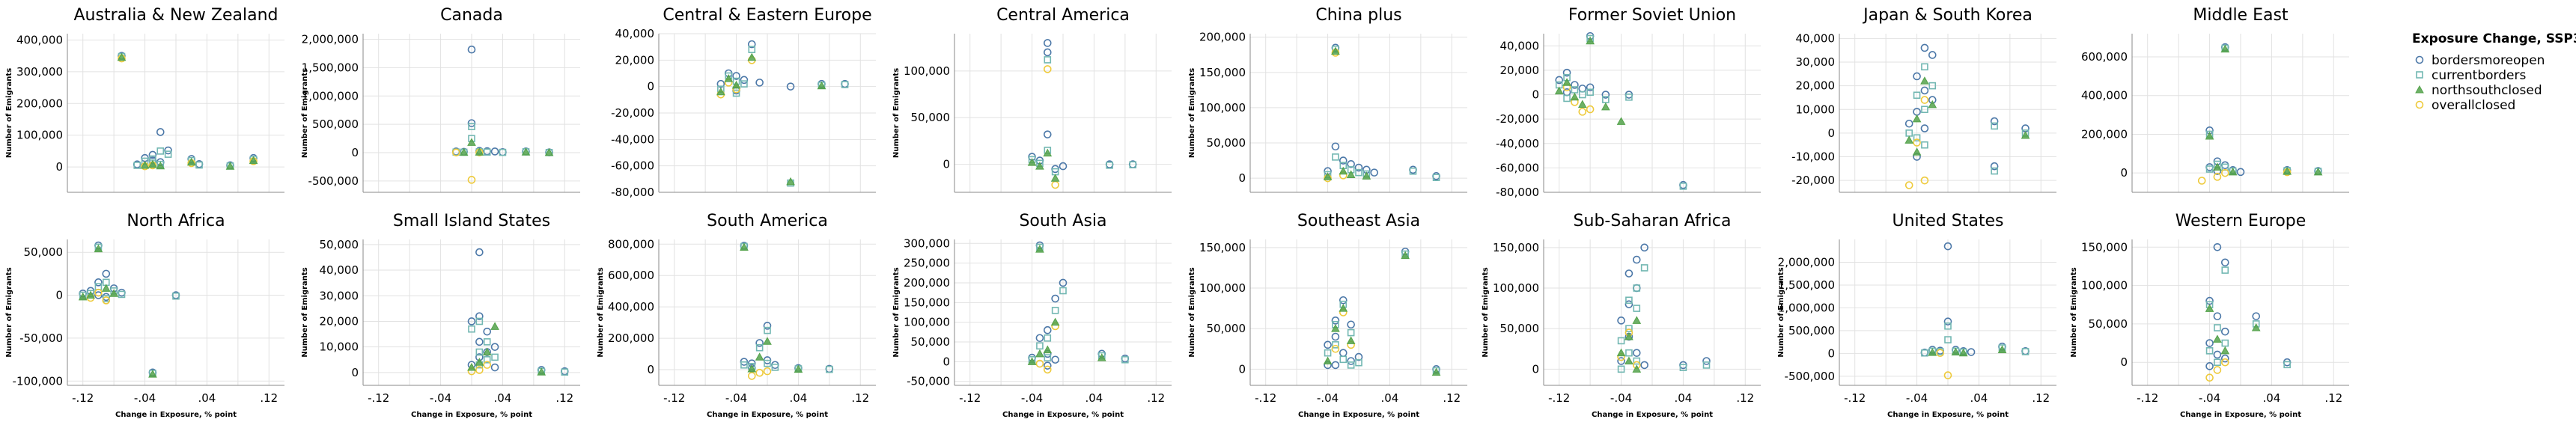 The height and width of the screenshot is (428, 2576). I want to click on panel-title: Small Island States, so click(471, 221).